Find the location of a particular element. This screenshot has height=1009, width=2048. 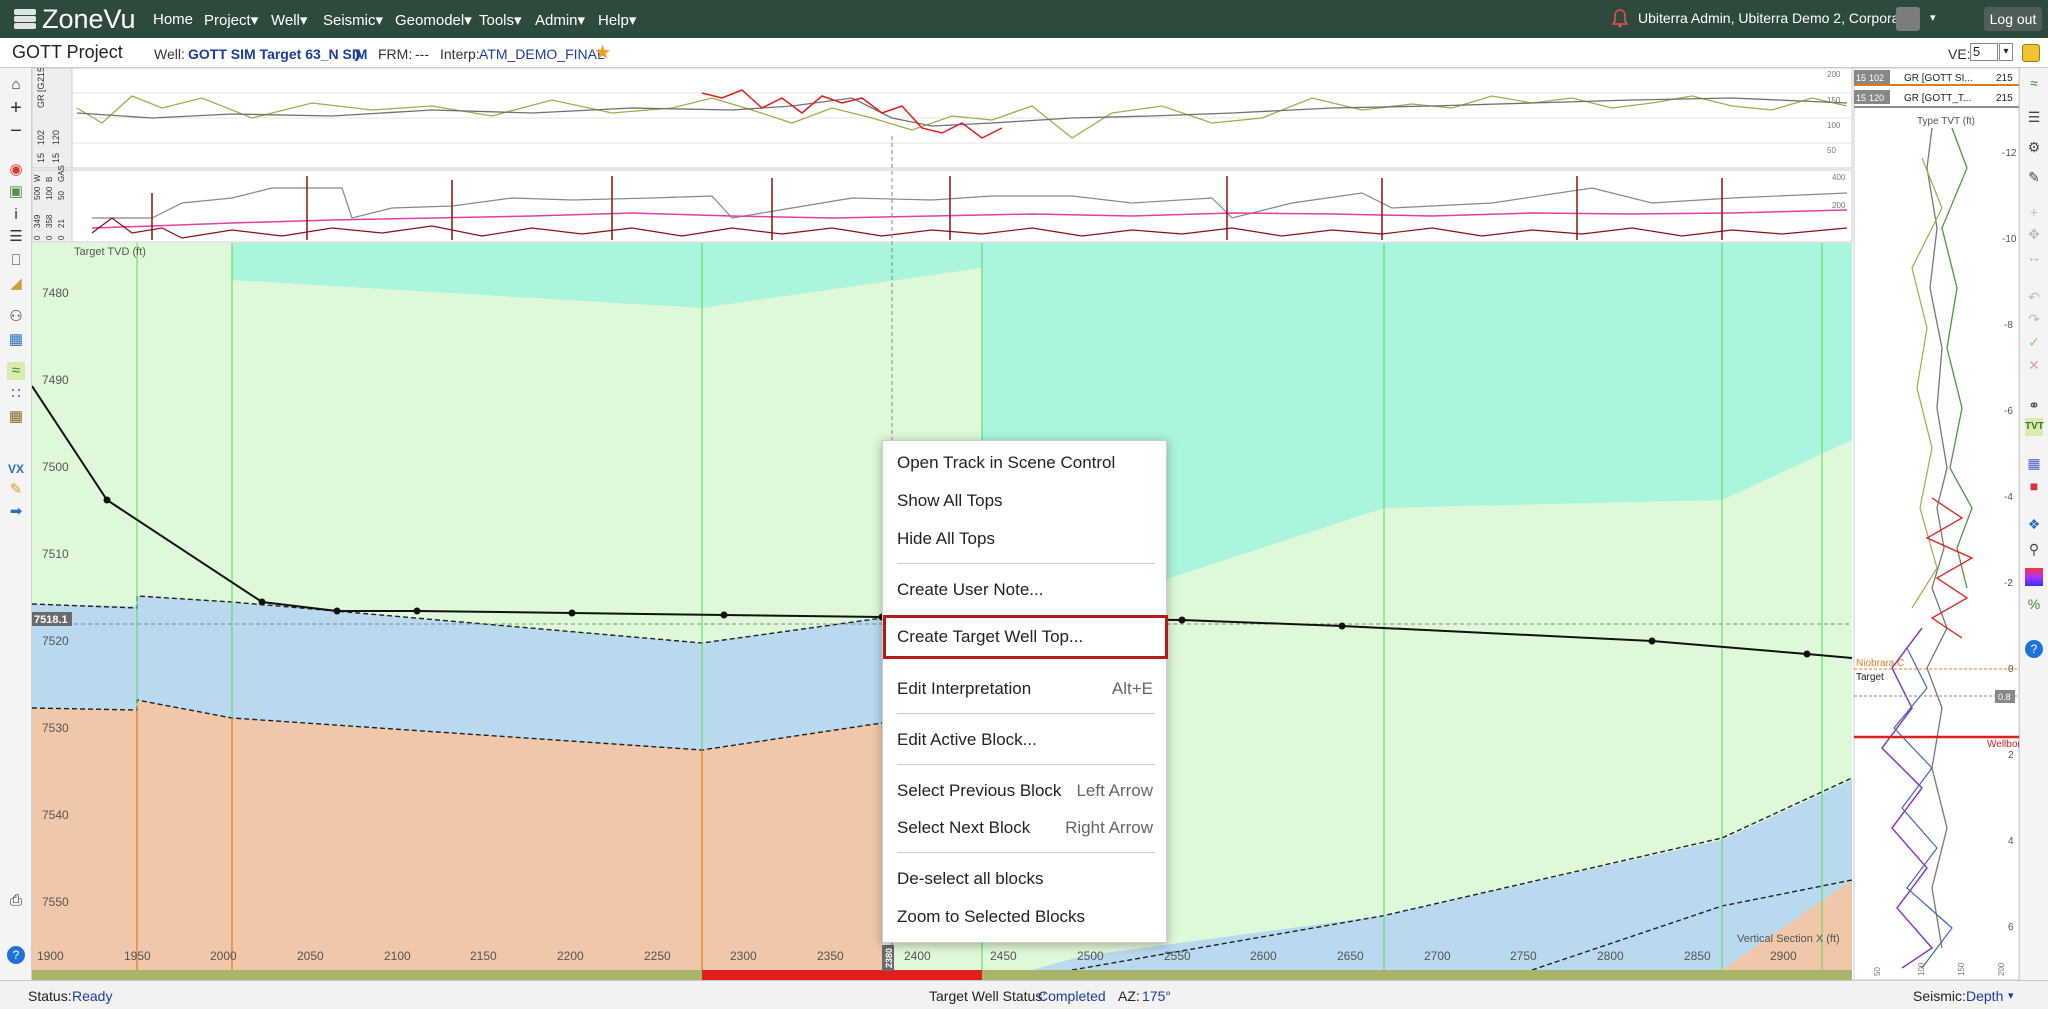

menu-select-previous-block: Select Previous Block Left Arrow is located at coordinates (1027, 791).